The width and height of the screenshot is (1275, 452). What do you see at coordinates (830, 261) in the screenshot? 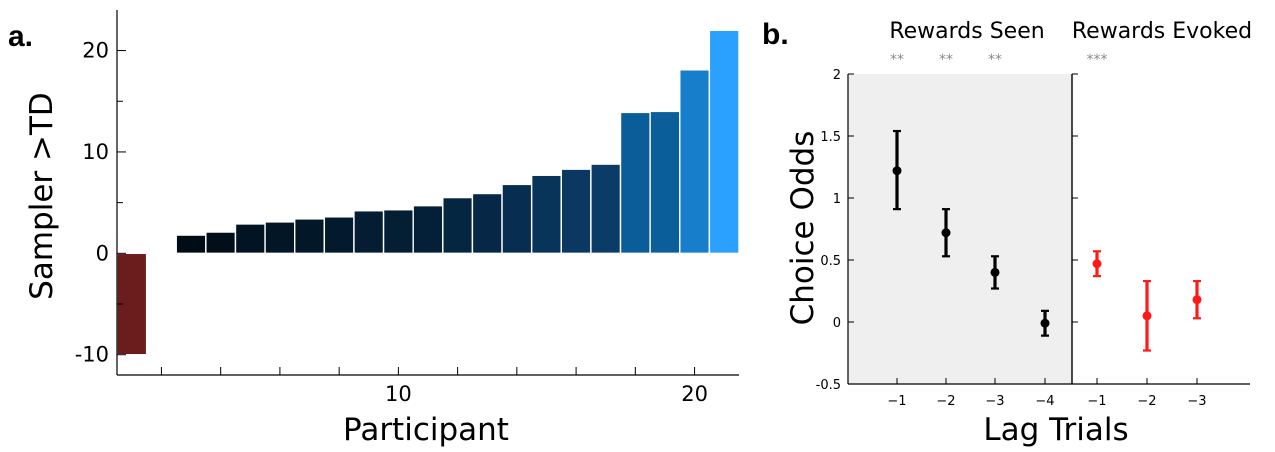
I see `y-tick-label: 0.5` at bounding box center [830, 261].